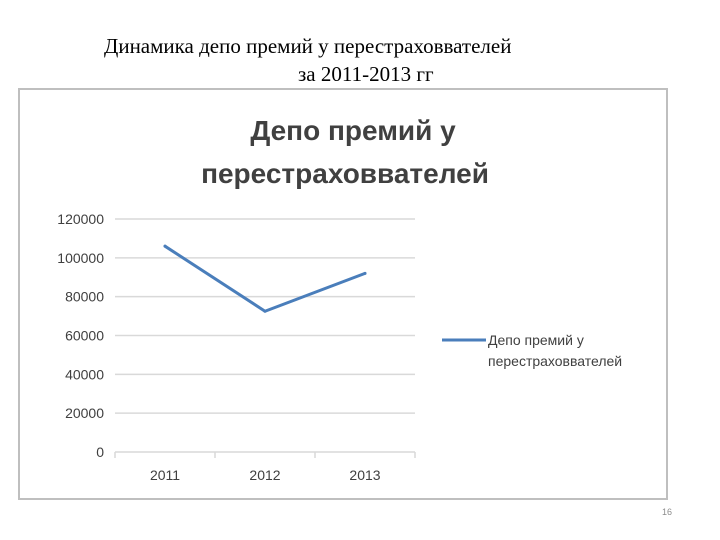  I want to click on legend-label-line2: перестраховвателей, so click(555, 361).